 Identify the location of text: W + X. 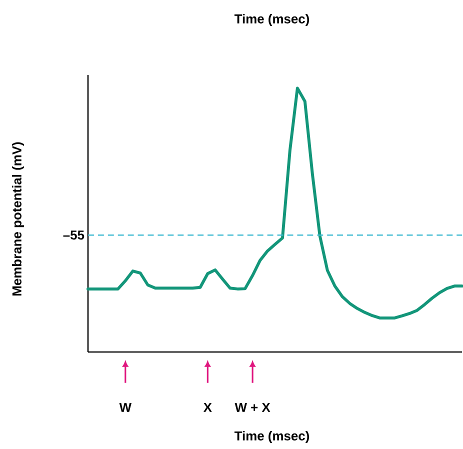
(252, 407).